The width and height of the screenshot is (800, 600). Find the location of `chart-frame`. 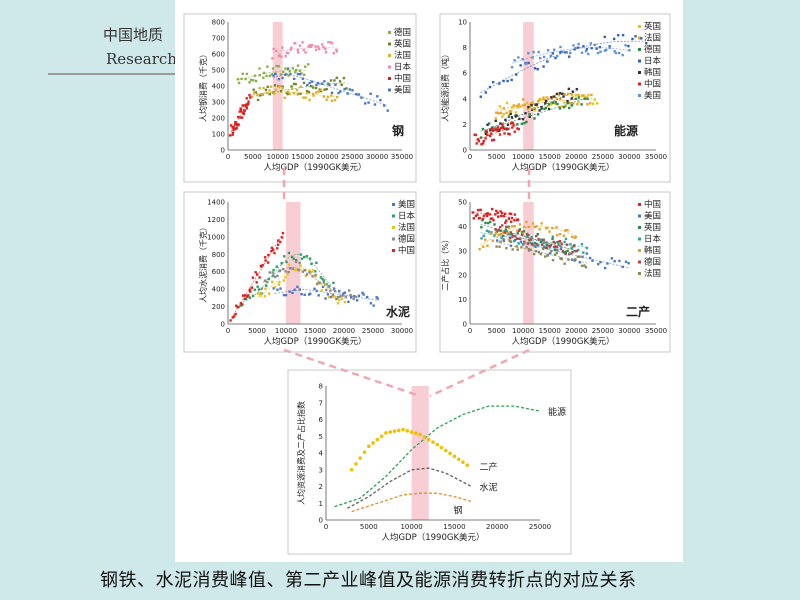

chart-frame is located at coordinates (300, 98).